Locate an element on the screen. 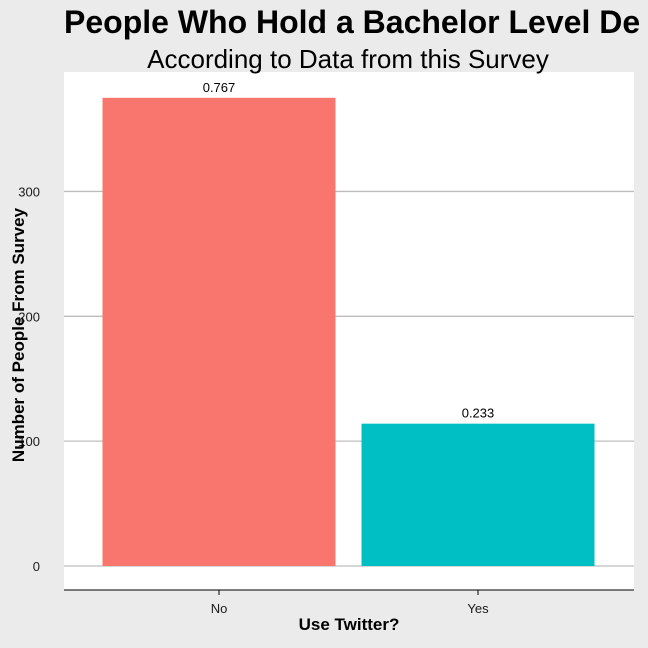  y-axis-ticks: 0 100 200 300 is located at coordinates (29, 379).